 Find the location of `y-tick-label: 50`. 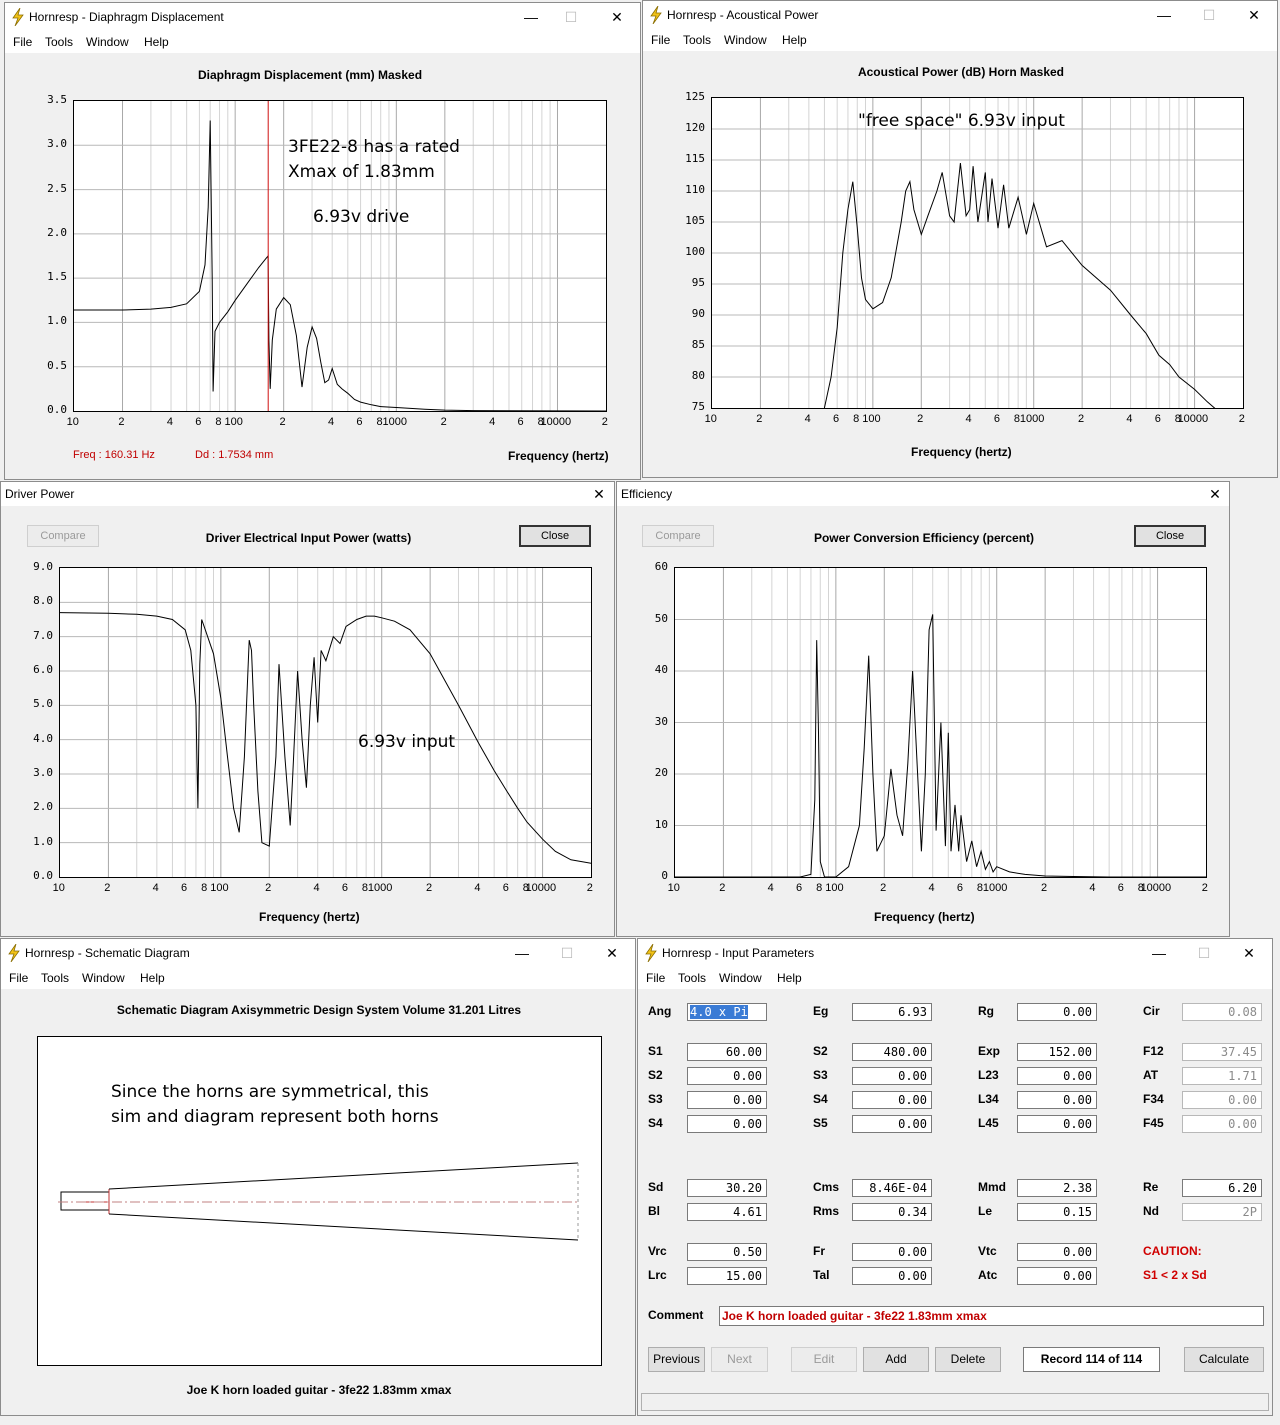

y-tick-label: 50 is located at coordinates (661, 618).